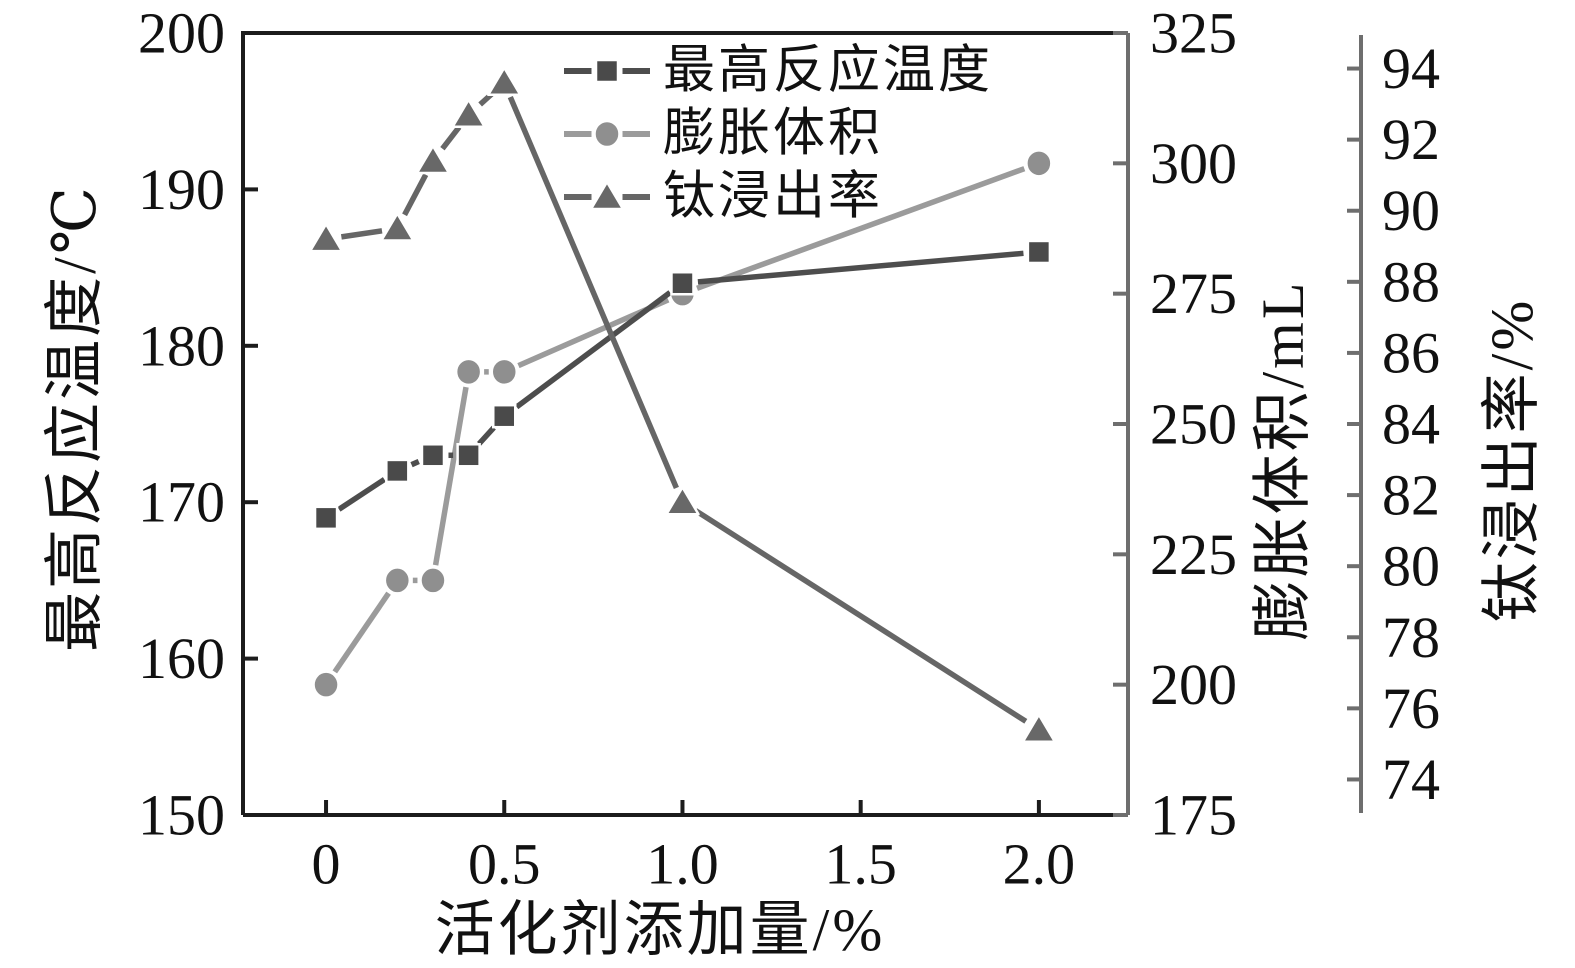 The height and width of the screenshot is (968, 1575). What do you see at coordinates (773, 197) in the screenshot?
I see `legend-label: 钛浸出率` at bounding box center [773, 197].